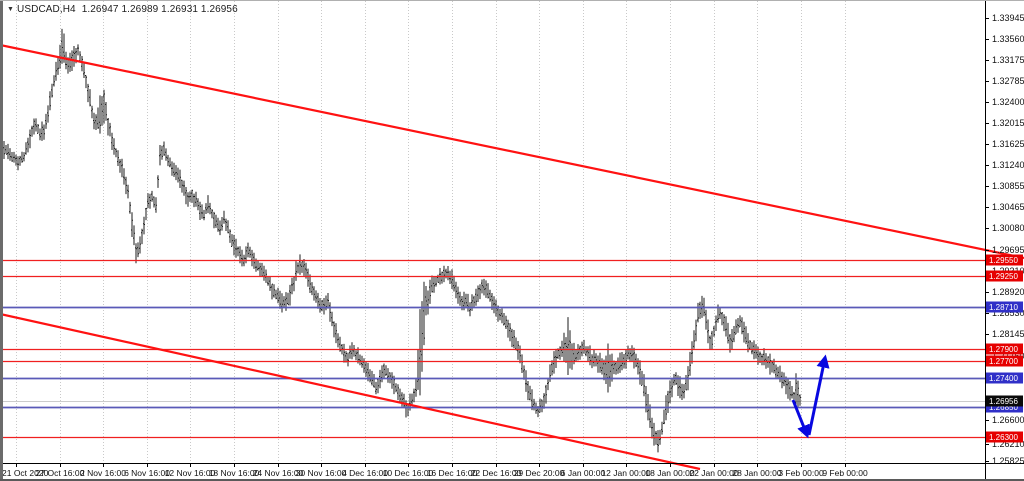  What do you see at coordinates (1008, 228) in the screenshot?
I see `price-tick-label: 1.30080` at bounding box center [1008, 228].